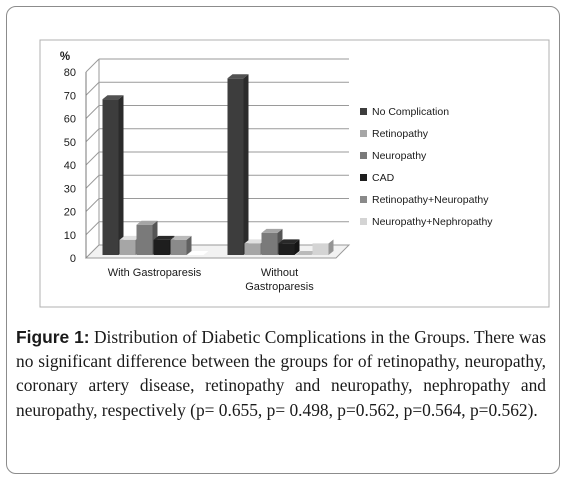  What do you see at coordinates (399, 156) in the screenshot?
I see `legend-label: Neuropathy` at bounding box center [399, 156].